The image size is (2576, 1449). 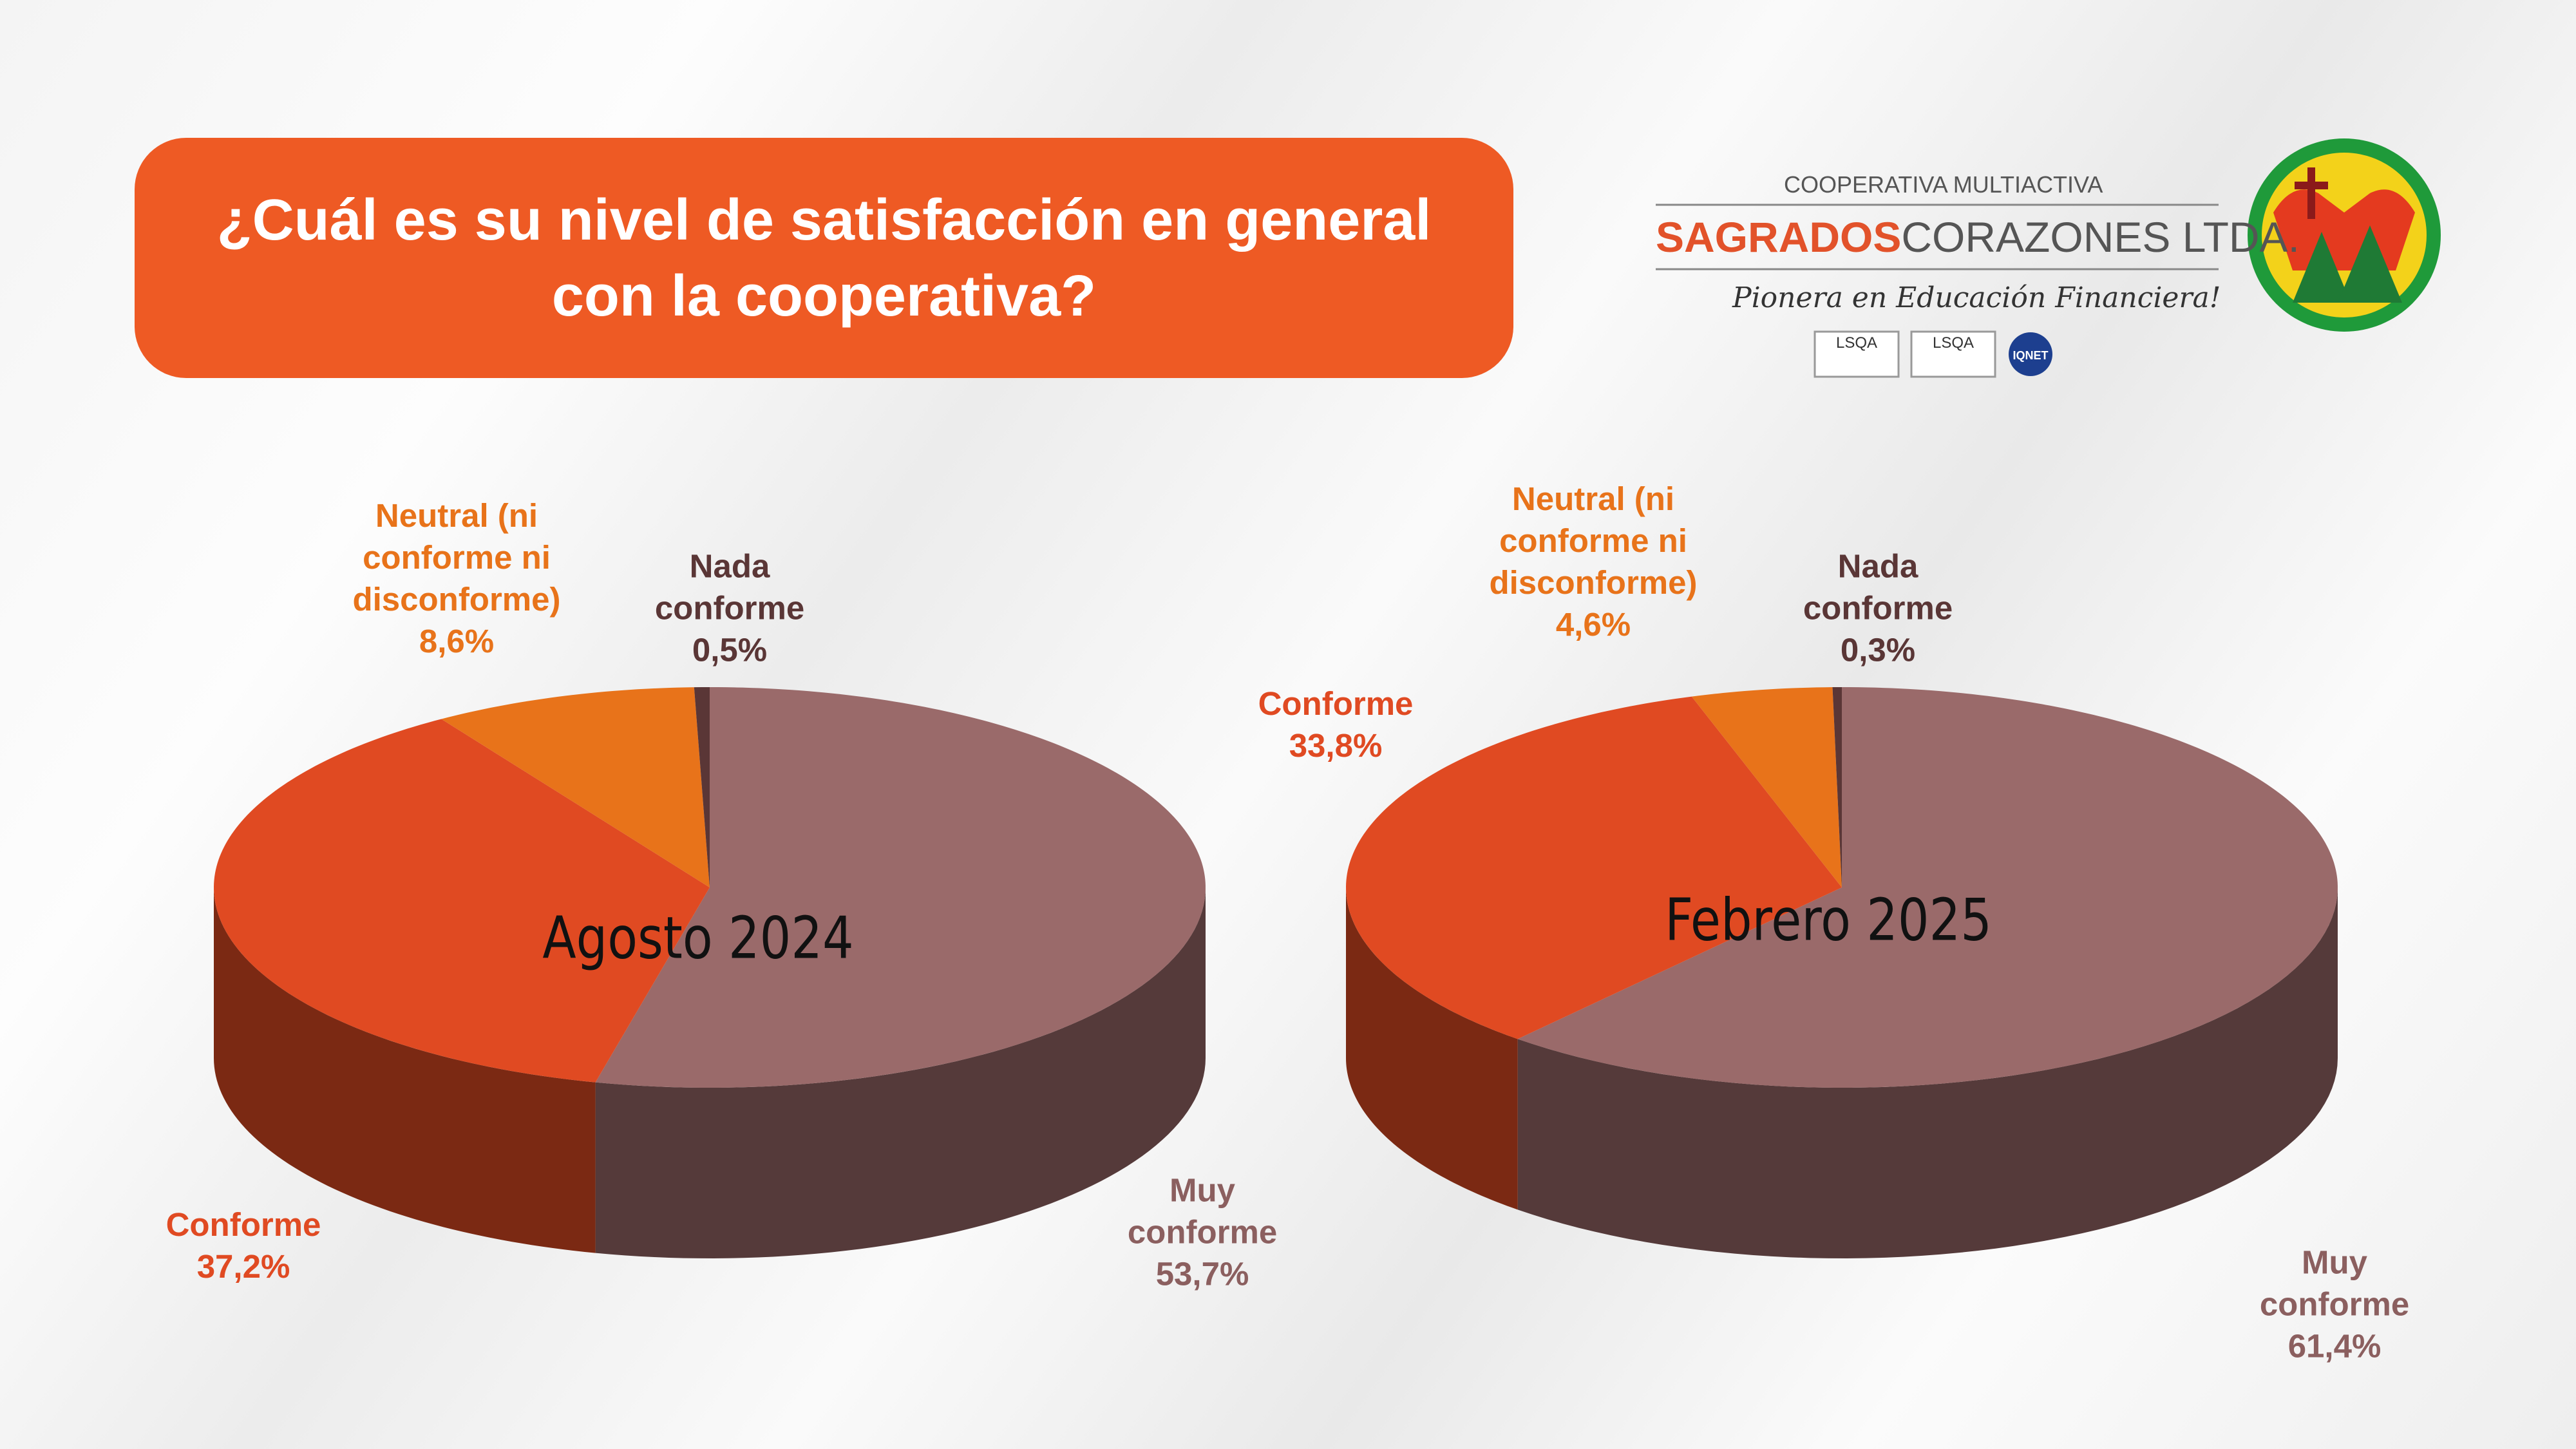 What do you see at coordinates (2101, 237) in the screenshot?
I see `logo-name-rest: CORAZONES LTDA.` at bounding box center [2101, 237].